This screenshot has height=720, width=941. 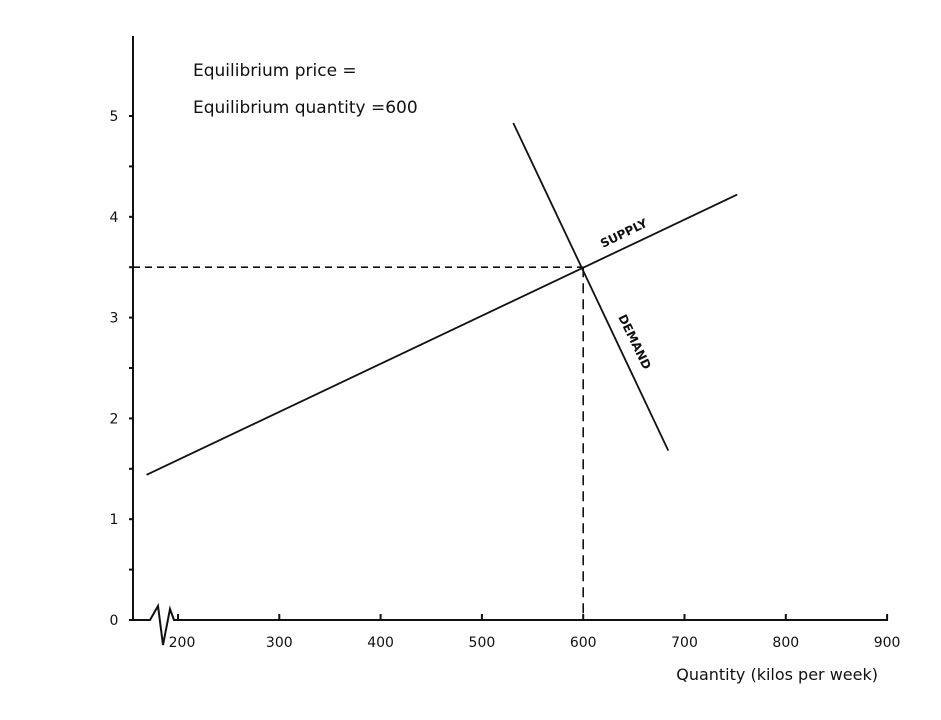 What do you see at coordinates (114, 520) in the screenshot?
I see `y-tick-label: 1` at bounding box center [114, 520].